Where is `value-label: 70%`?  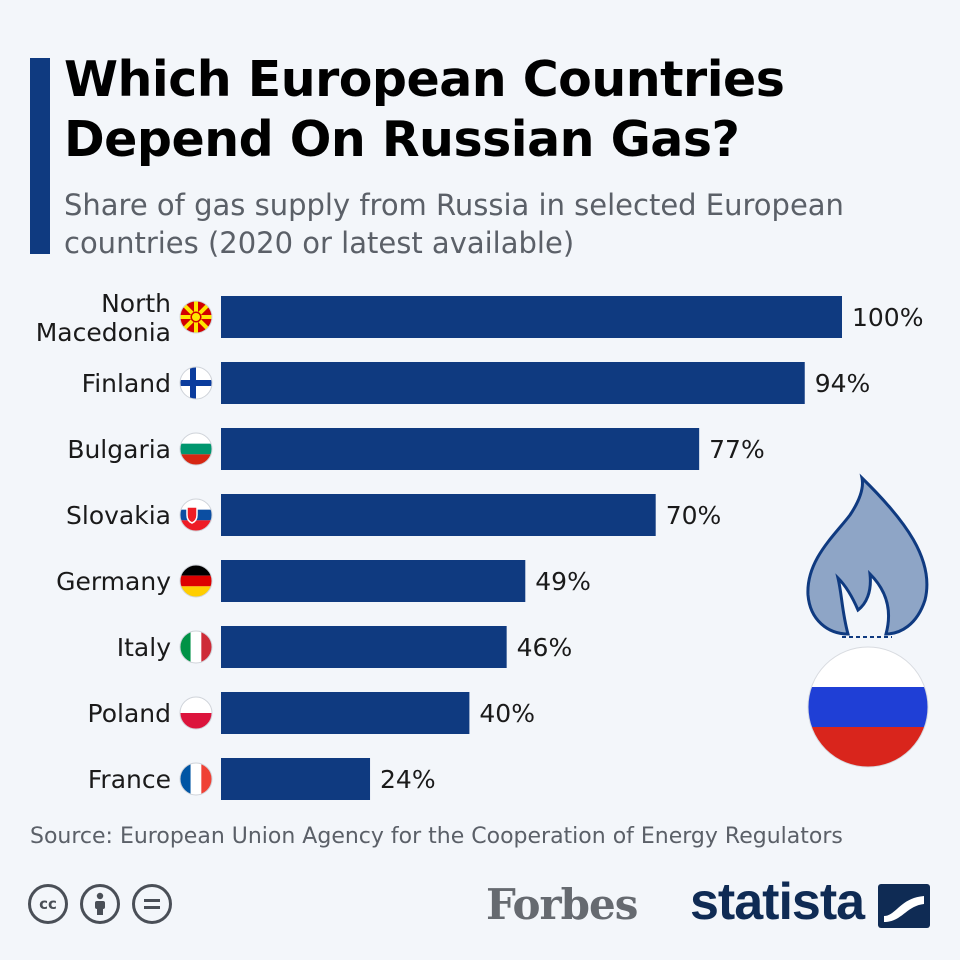
value-label: 70% is located at coordinates (694, 515).